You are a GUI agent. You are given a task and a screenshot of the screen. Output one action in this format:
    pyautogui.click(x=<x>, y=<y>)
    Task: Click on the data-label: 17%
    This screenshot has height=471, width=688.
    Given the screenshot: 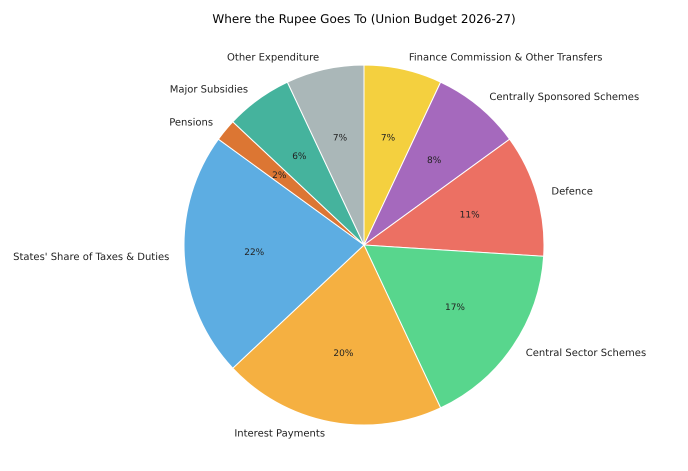 What is the action you would take?
    pyautogui.click(x=455, y=307)
    